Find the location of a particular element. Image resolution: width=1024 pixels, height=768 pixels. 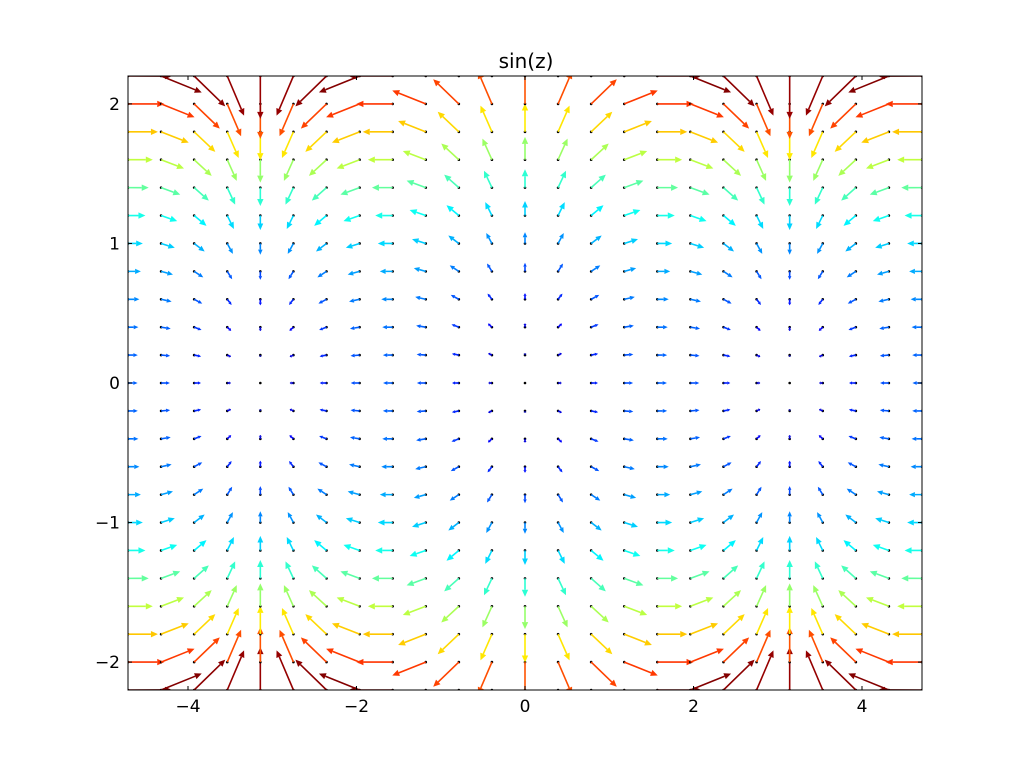

x-tick-label: 0 is located at coordinates (525, 707).